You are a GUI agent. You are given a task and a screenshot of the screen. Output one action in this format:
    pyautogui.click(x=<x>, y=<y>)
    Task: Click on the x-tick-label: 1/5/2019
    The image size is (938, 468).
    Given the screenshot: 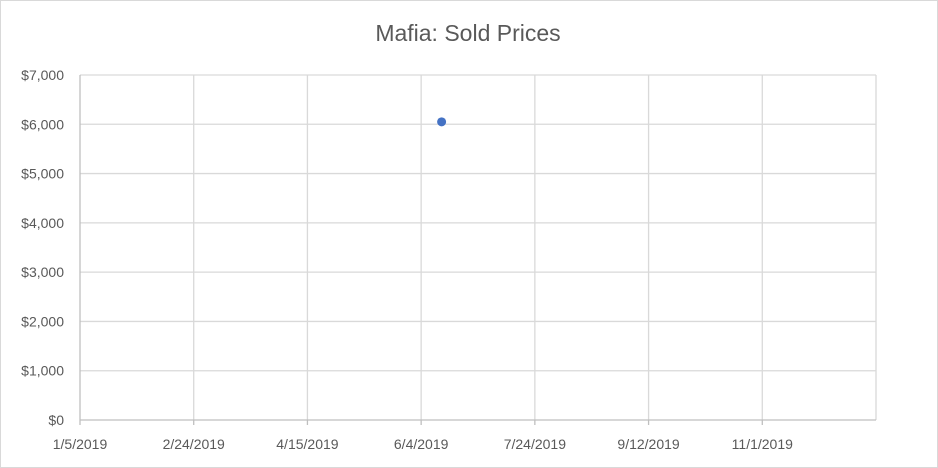 What is the action you would take?
    pyautogui.click(x=80, y=444)
    